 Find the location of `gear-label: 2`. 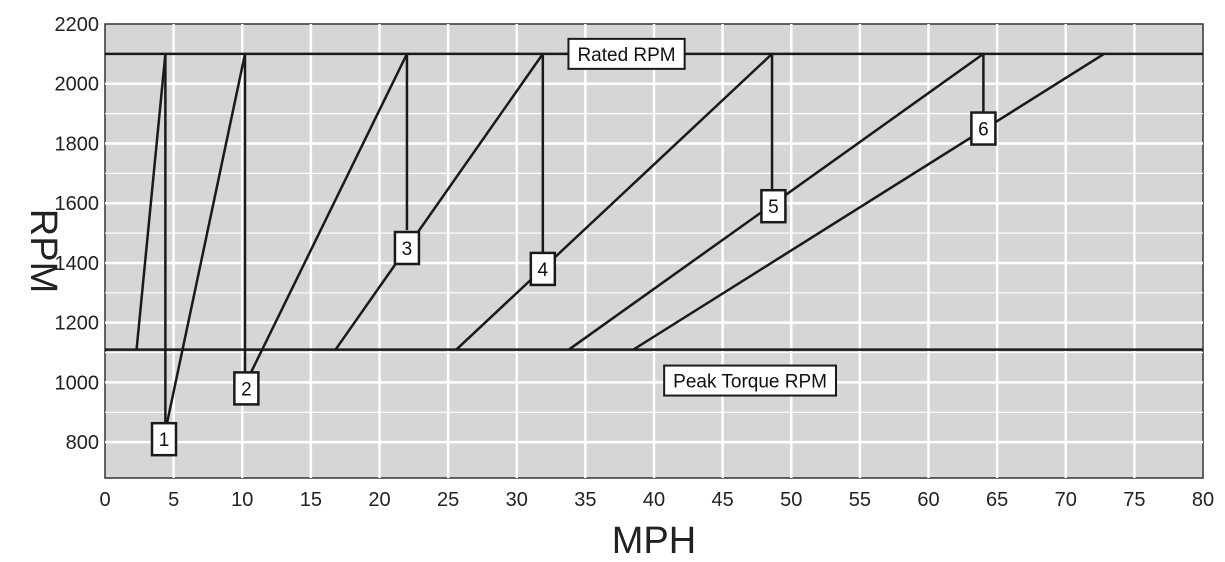

gear-label: 2 is located at coordinates (246, 389).